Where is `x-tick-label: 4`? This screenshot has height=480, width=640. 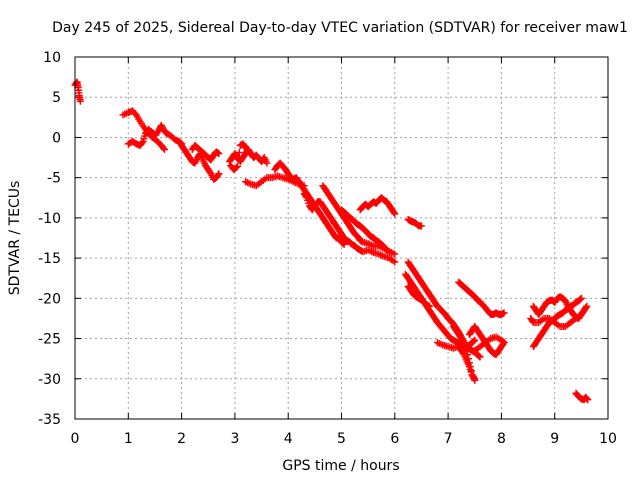
x-tick-label: 4 is located at coordinates (288, 439).